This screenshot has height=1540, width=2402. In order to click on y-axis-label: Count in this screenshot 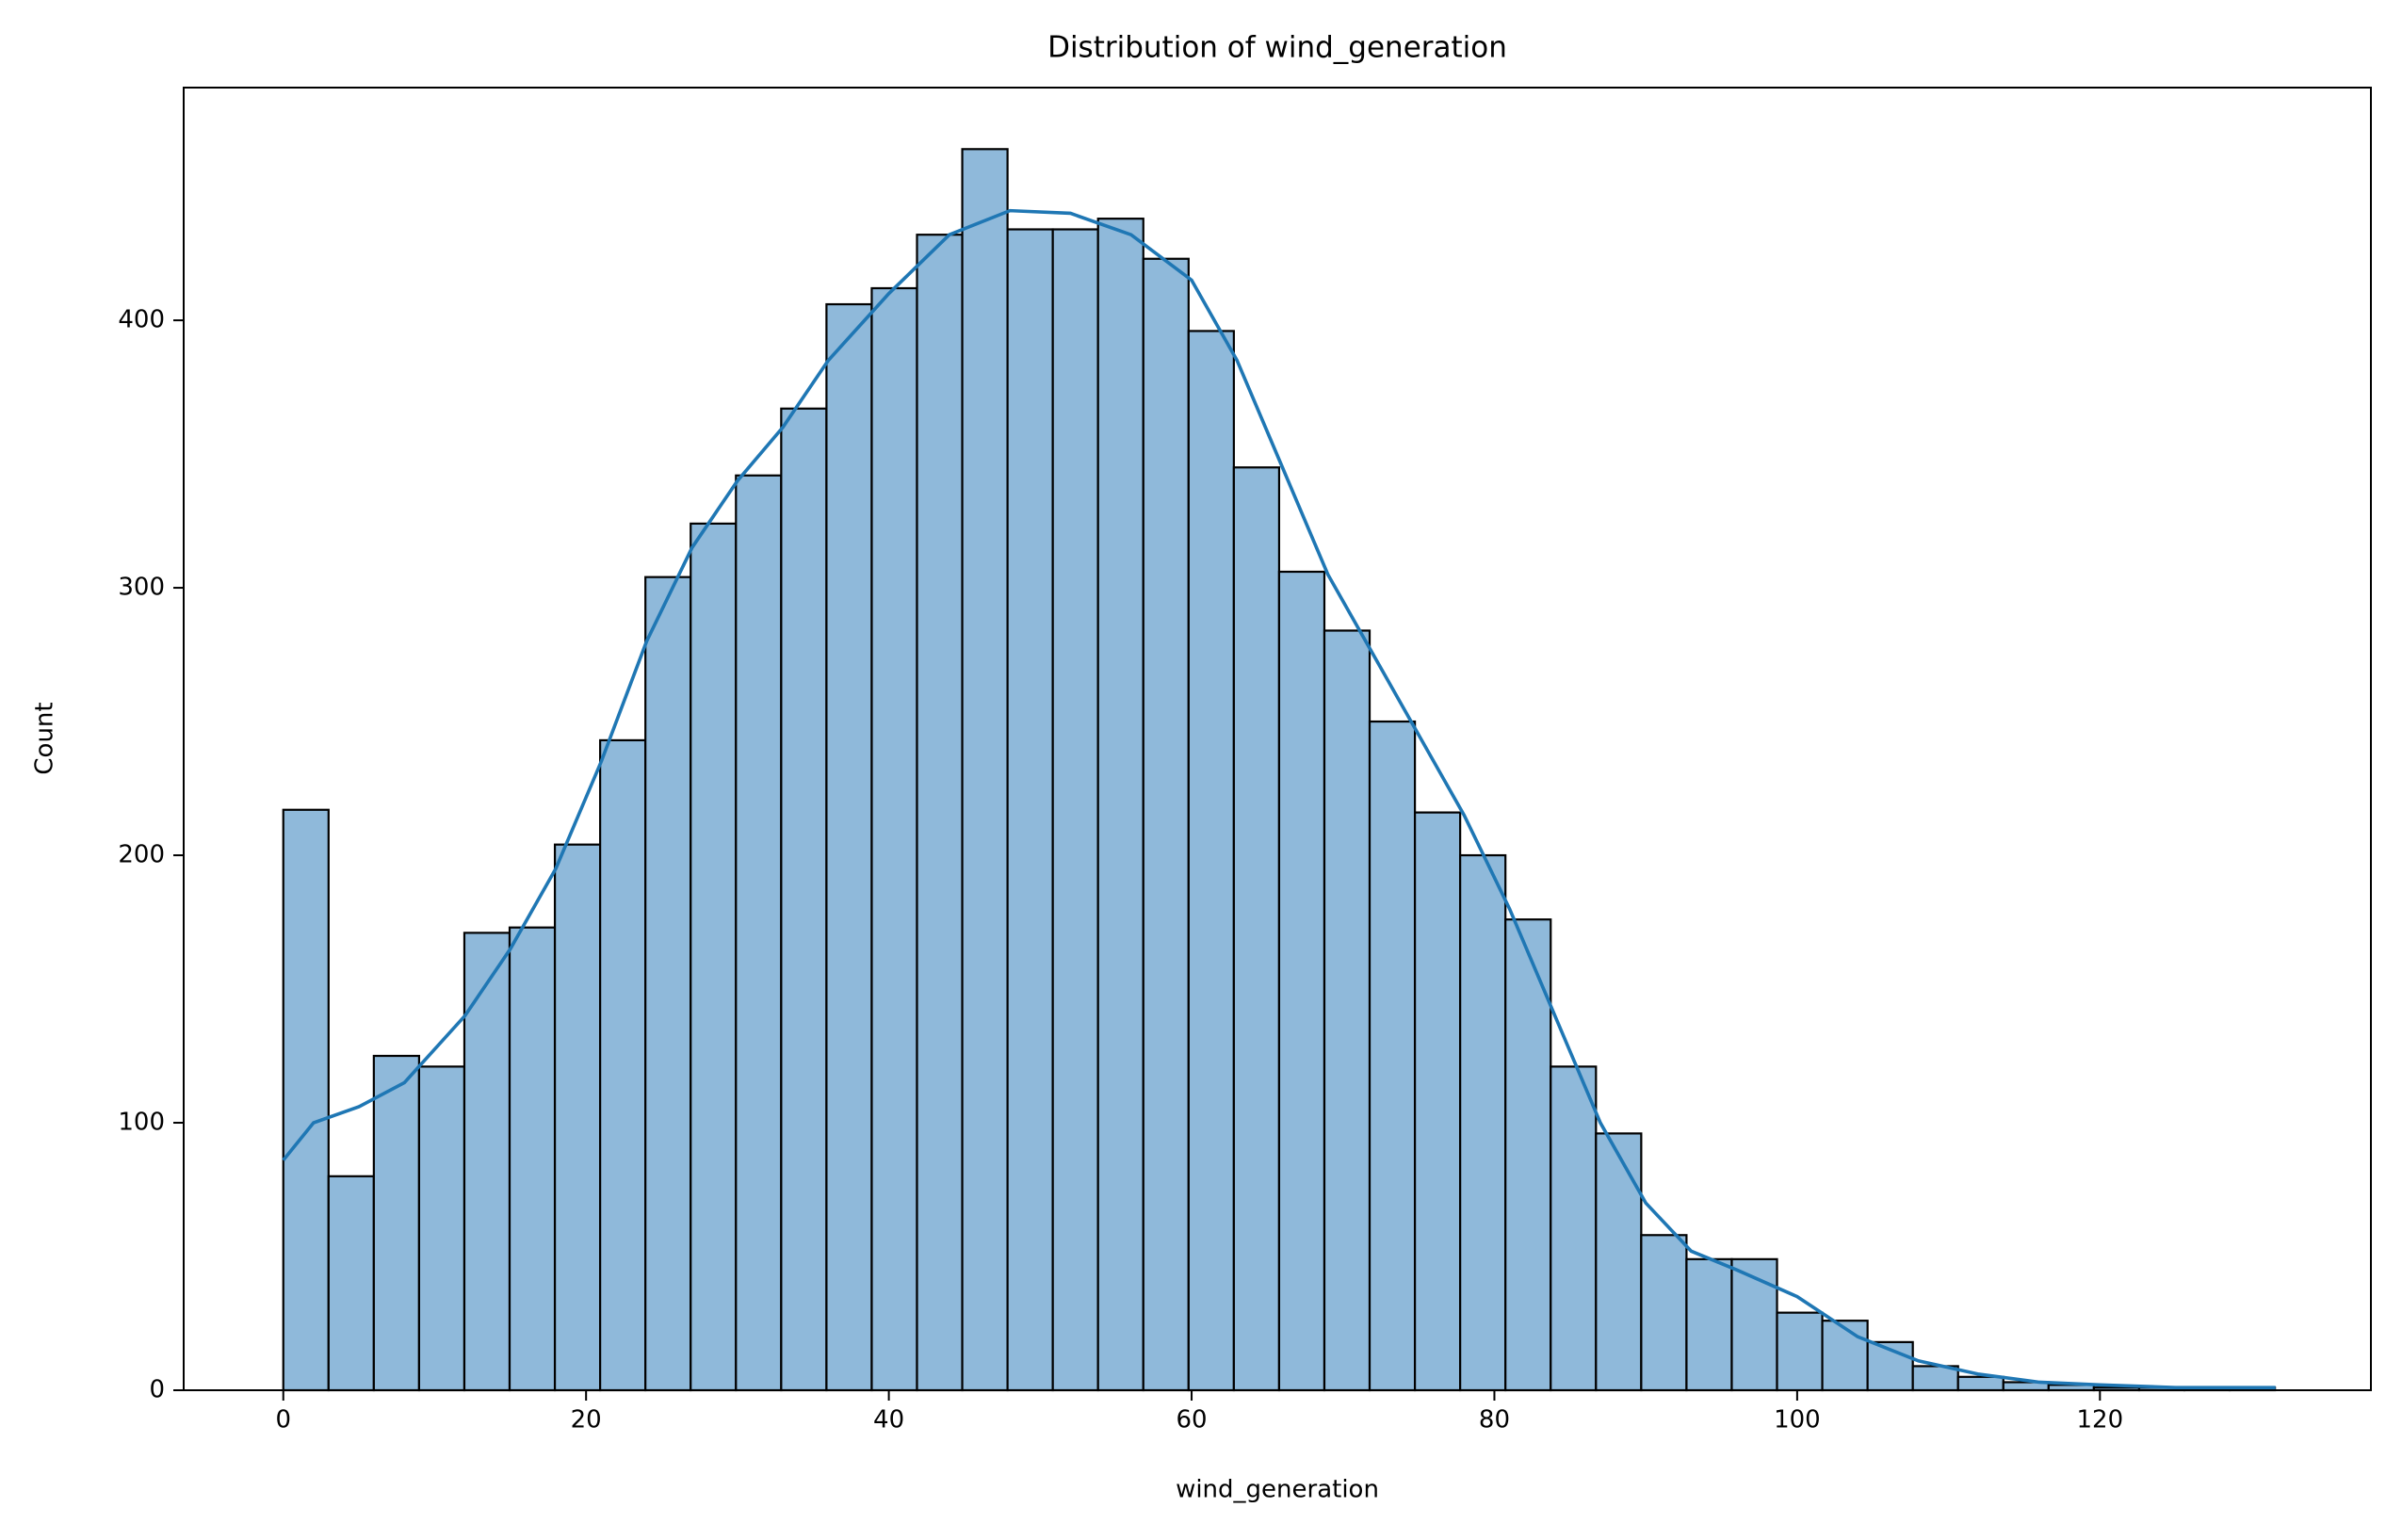, I will do `click(45, 738)`.